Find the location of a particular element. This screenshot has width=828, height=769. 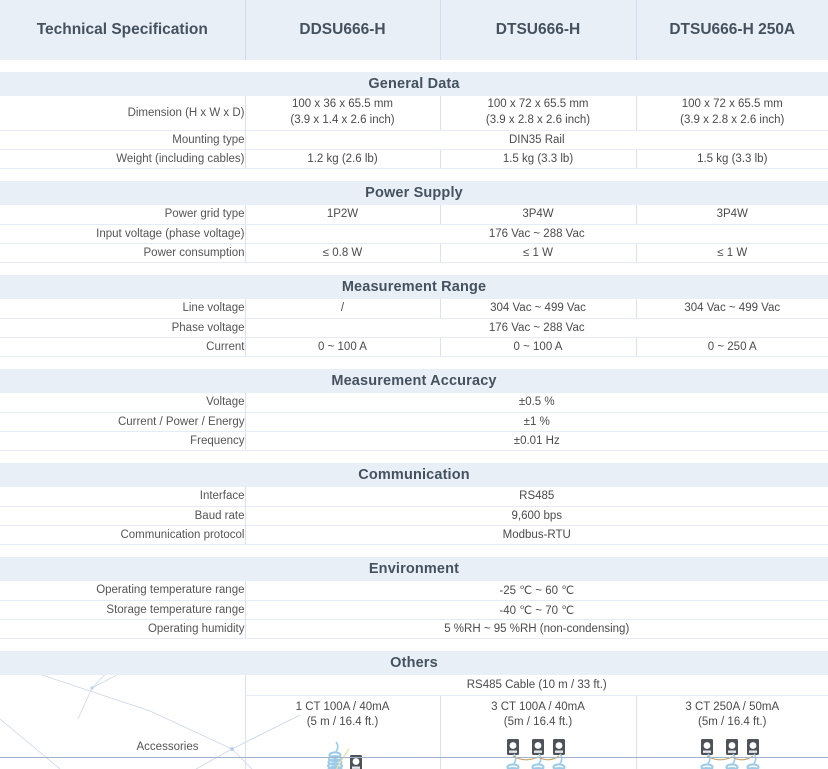

accessories-cable-label-spacer is located at coordinates (122, 685).